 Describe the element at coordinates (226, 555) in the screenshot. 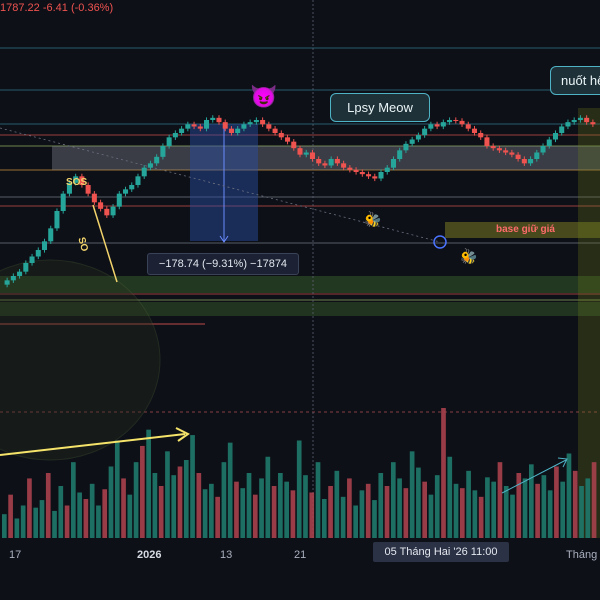

I see `x-tick: 13` at that location.